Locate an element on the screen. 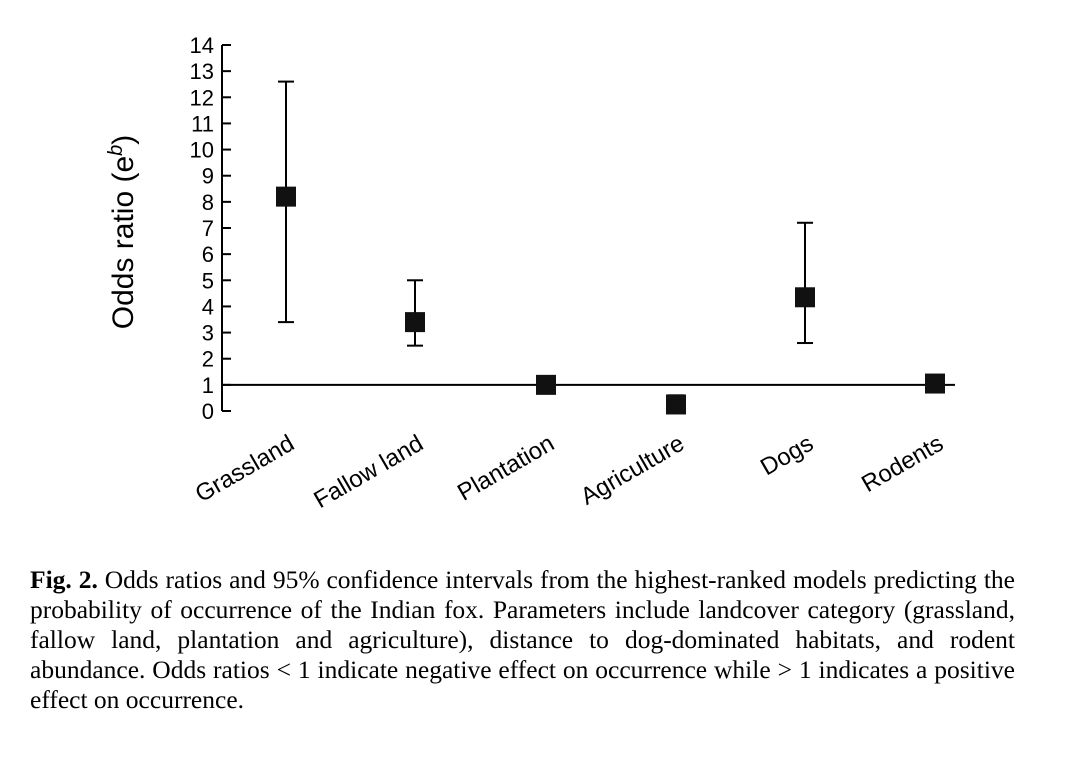 This screenshot has width=1087, height=772. y-tick-label: 12 is located at coordinates (202, 97).